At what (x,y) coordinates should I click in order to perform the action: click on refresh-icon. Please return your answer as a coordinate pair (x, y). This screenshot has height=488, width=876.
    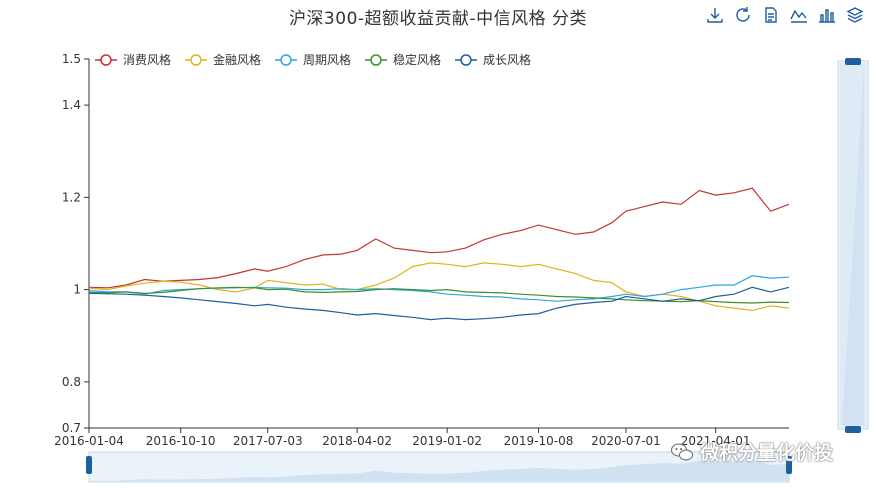
    Looking at the image, I should click on (743, 15).